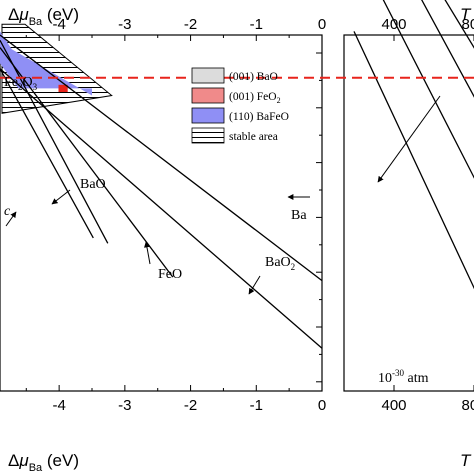 The image size is (474, 474). I want to click on bottom-tick-label: -2, so click(190, 405).